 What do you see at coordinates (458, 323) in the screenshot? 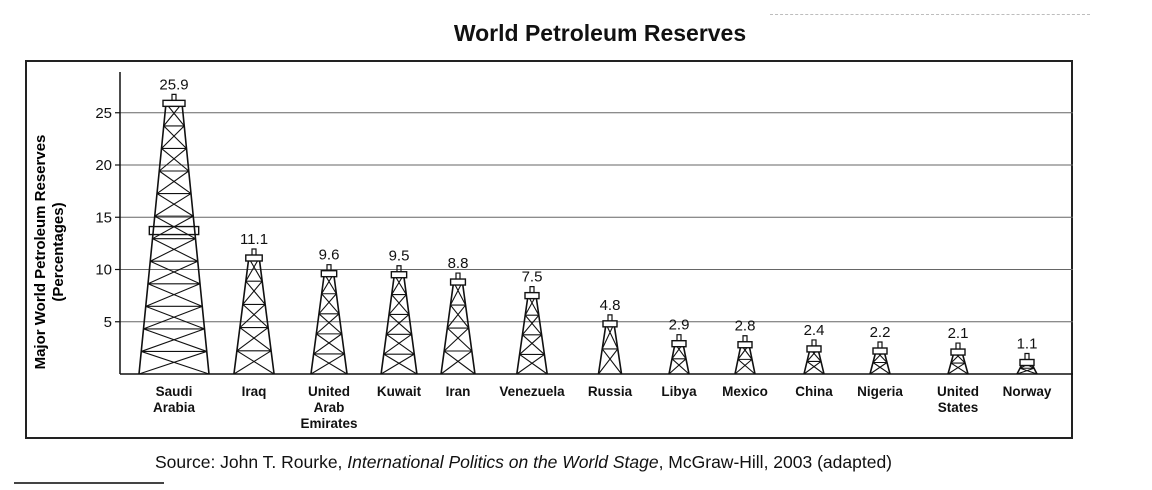
I see `derrick-iran` at bounding box center [458, 323].